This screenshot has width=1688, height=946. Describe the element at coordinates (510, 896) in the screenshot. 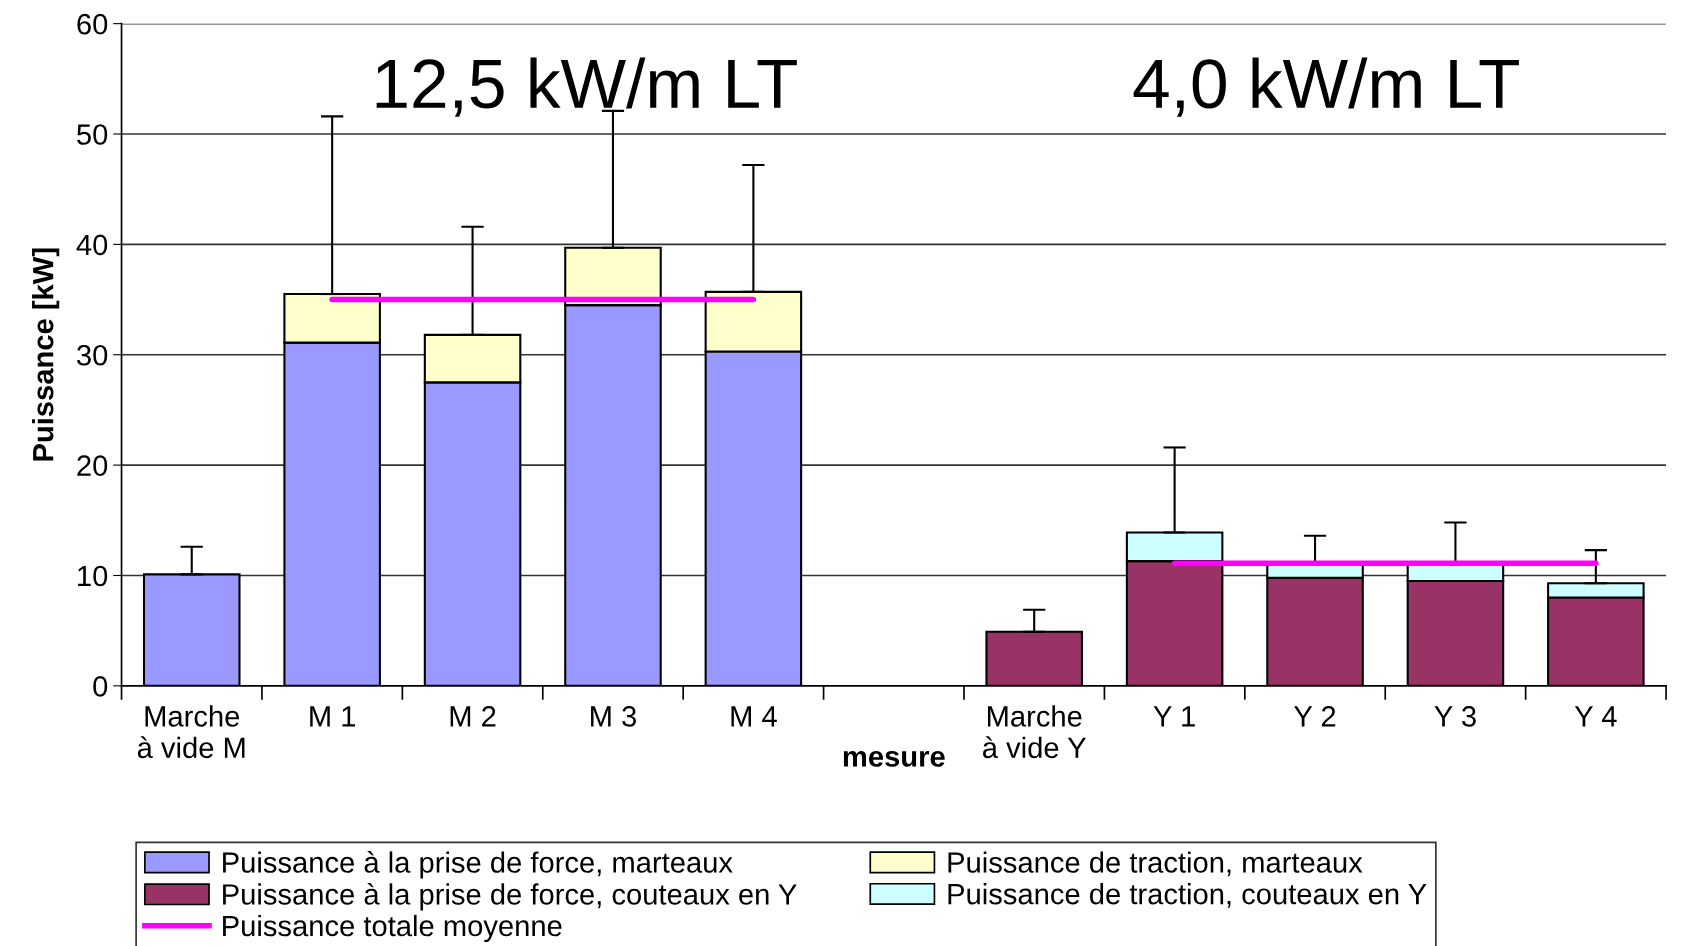

I see `legend-label: Puissance à la prise de force, couteaux en Y` at that location.